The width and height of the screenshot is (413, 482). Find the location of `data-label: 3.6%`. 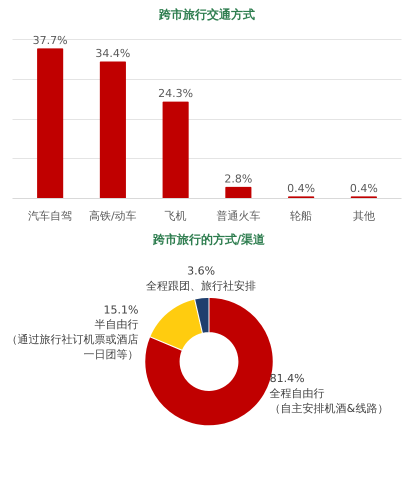

data-label: 3.6% is located at coordinates (201, 271).